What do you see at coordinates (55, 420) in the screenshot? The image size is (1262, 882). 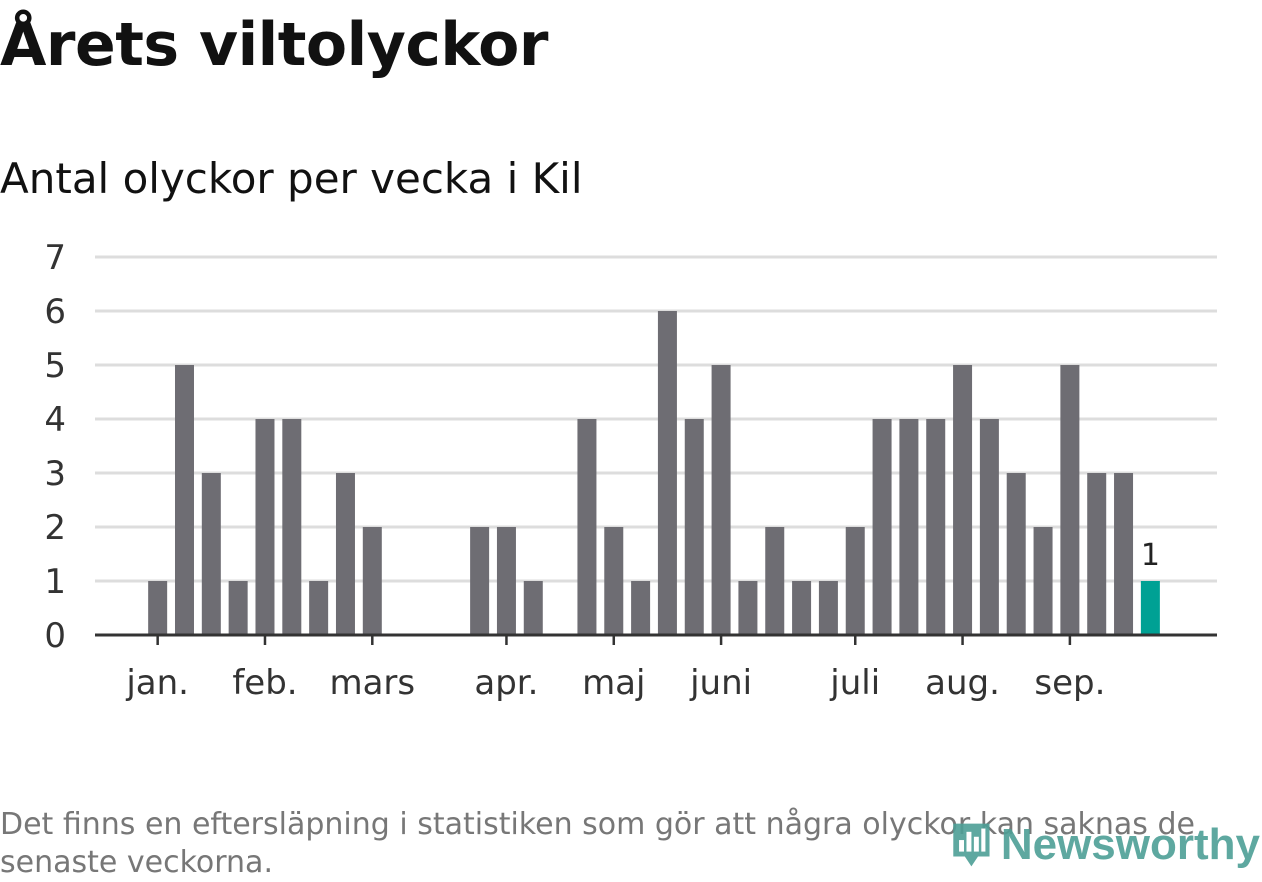 I see `y-tick-label: 4` at bounding box center [55, 420].